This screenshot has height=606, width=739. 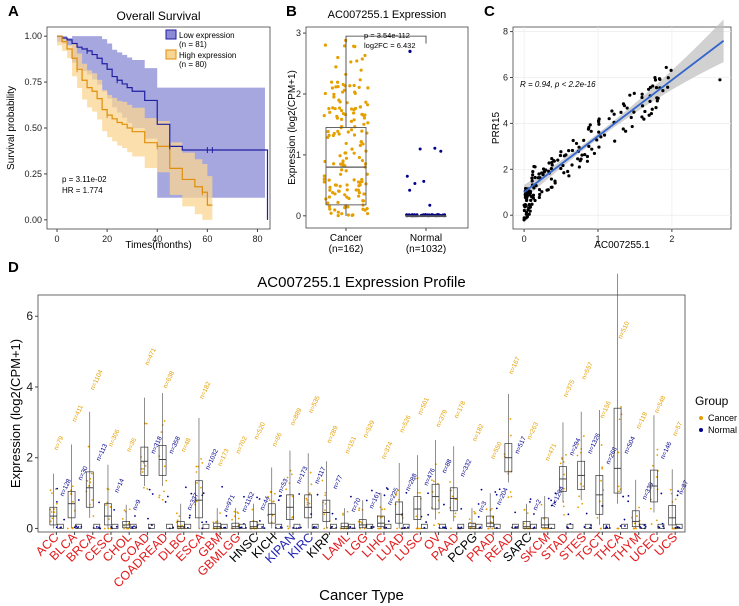 I want to click on panel-b-category-count: (n=162), so click(x=346, y=249).